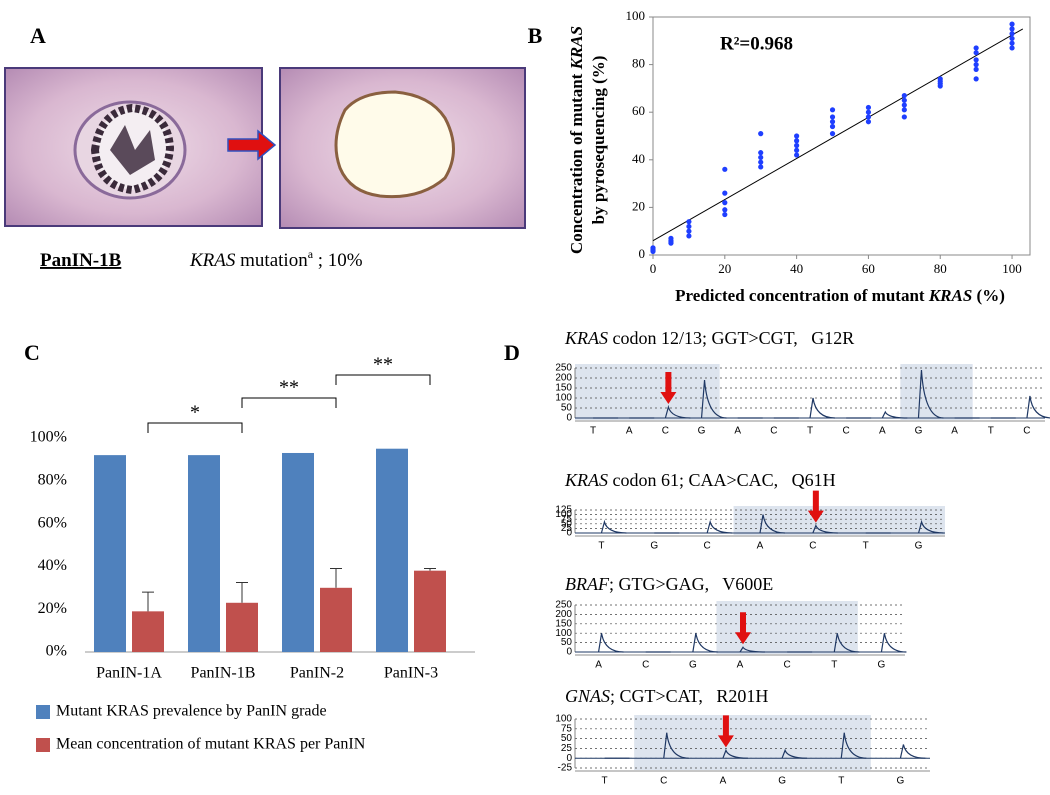 Image resolution: width=1050 pixels, height=795 pixels. Describe the element at coordinates (311, 254) in the screenshot. I see `superscript: a` at that location.